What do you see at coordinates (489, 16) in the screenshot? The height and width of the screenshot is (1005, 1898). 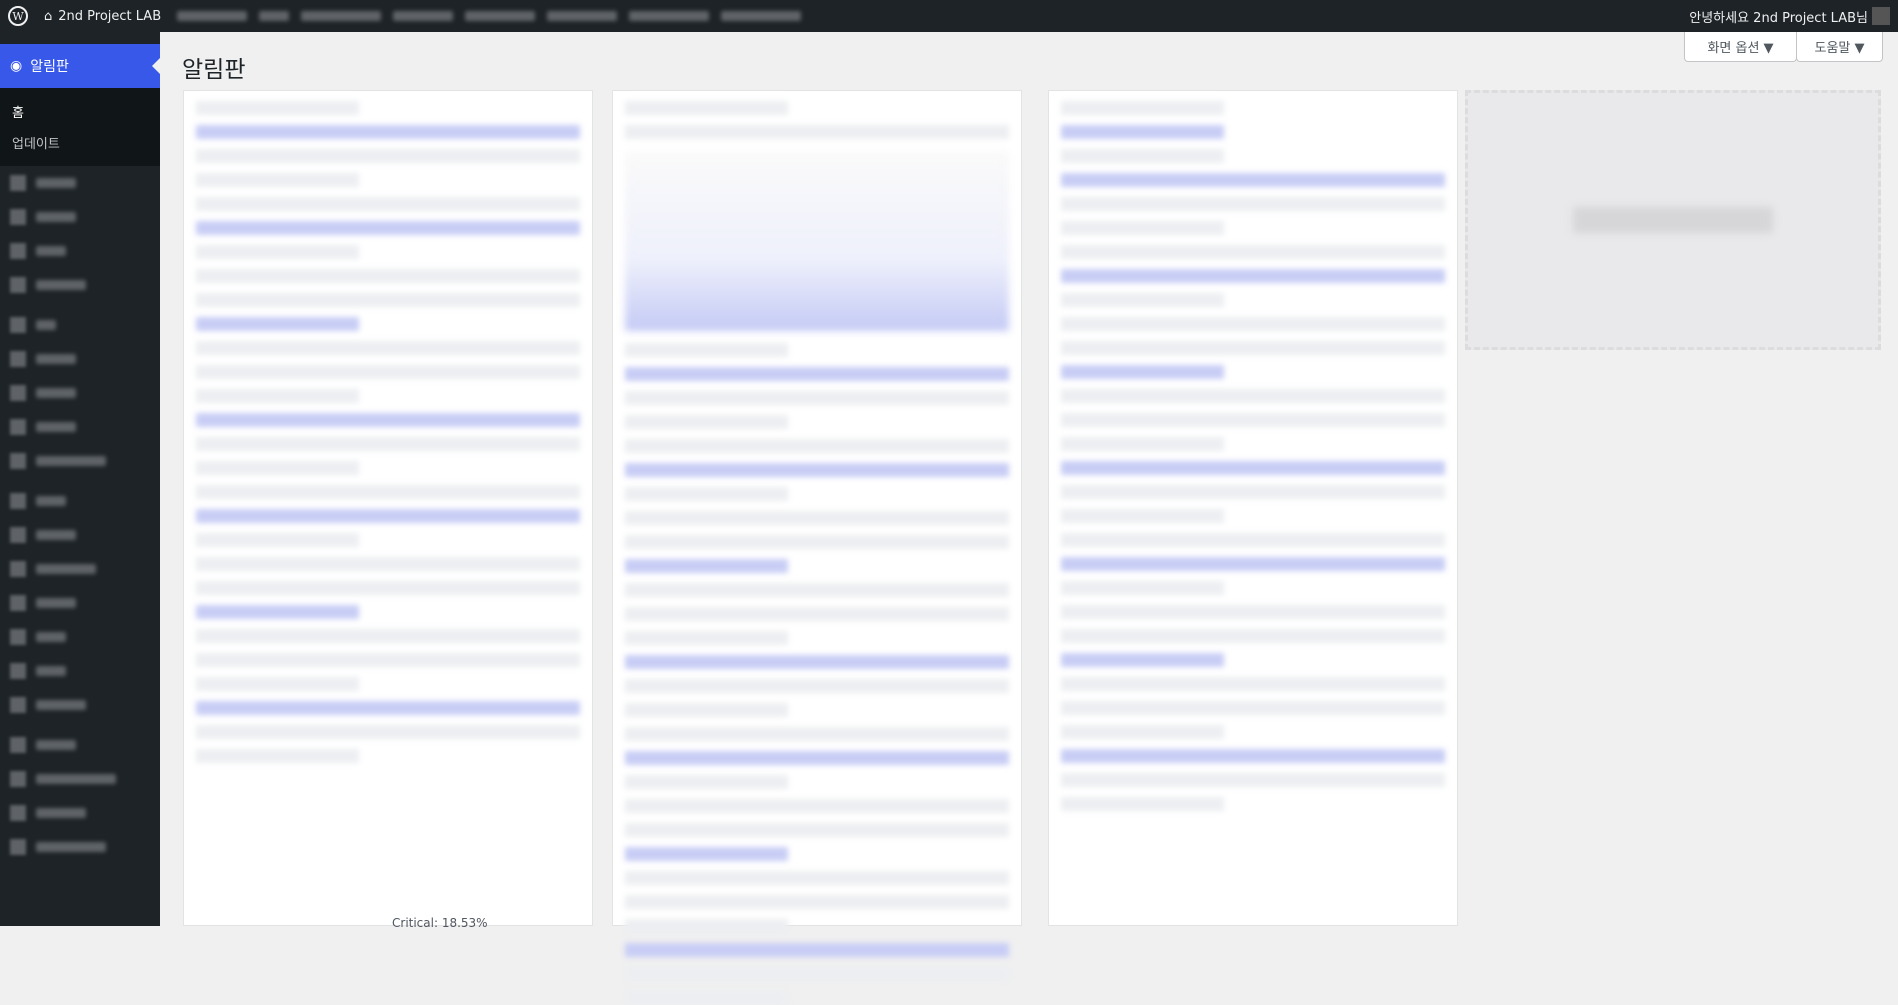 I see `blurred-toolbar-items` at bounding box center [489, 16].